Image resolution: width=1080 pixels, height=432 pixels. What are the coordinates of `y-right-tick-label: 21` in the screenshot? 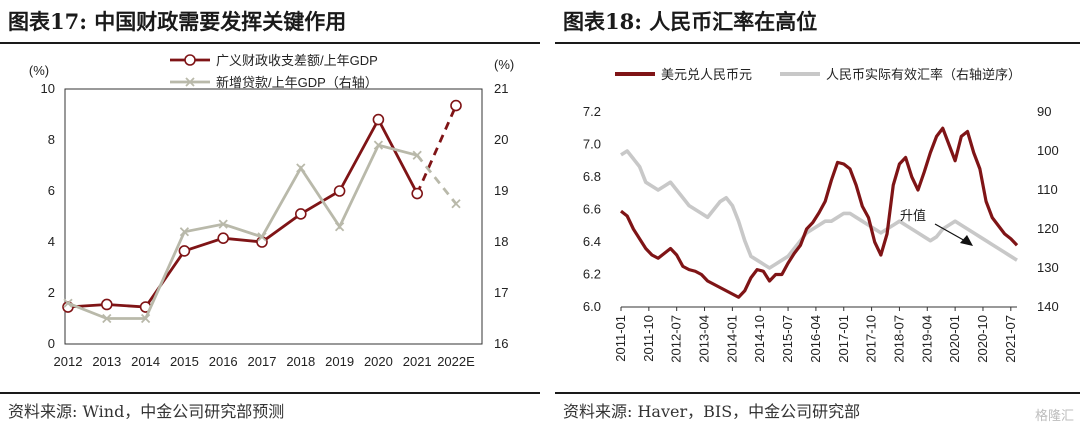 It's located at (501, 88).